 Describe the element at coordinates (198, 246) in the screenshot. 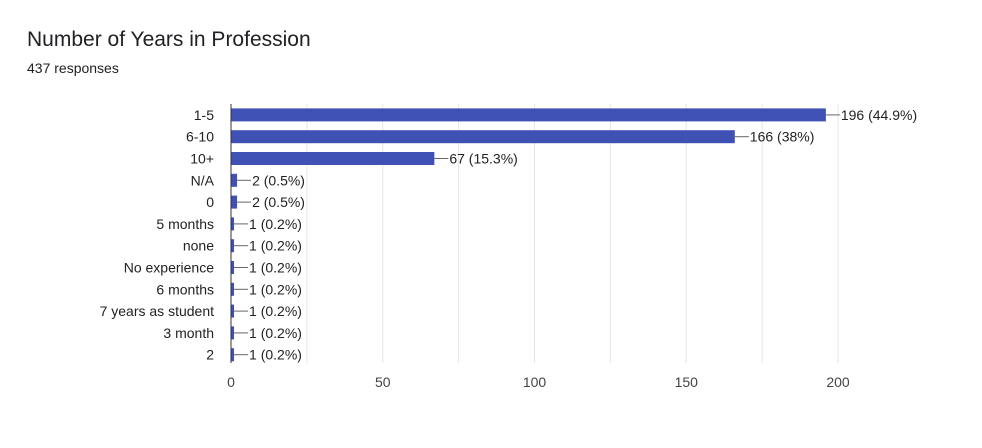

I see `category-label: none` at that location.